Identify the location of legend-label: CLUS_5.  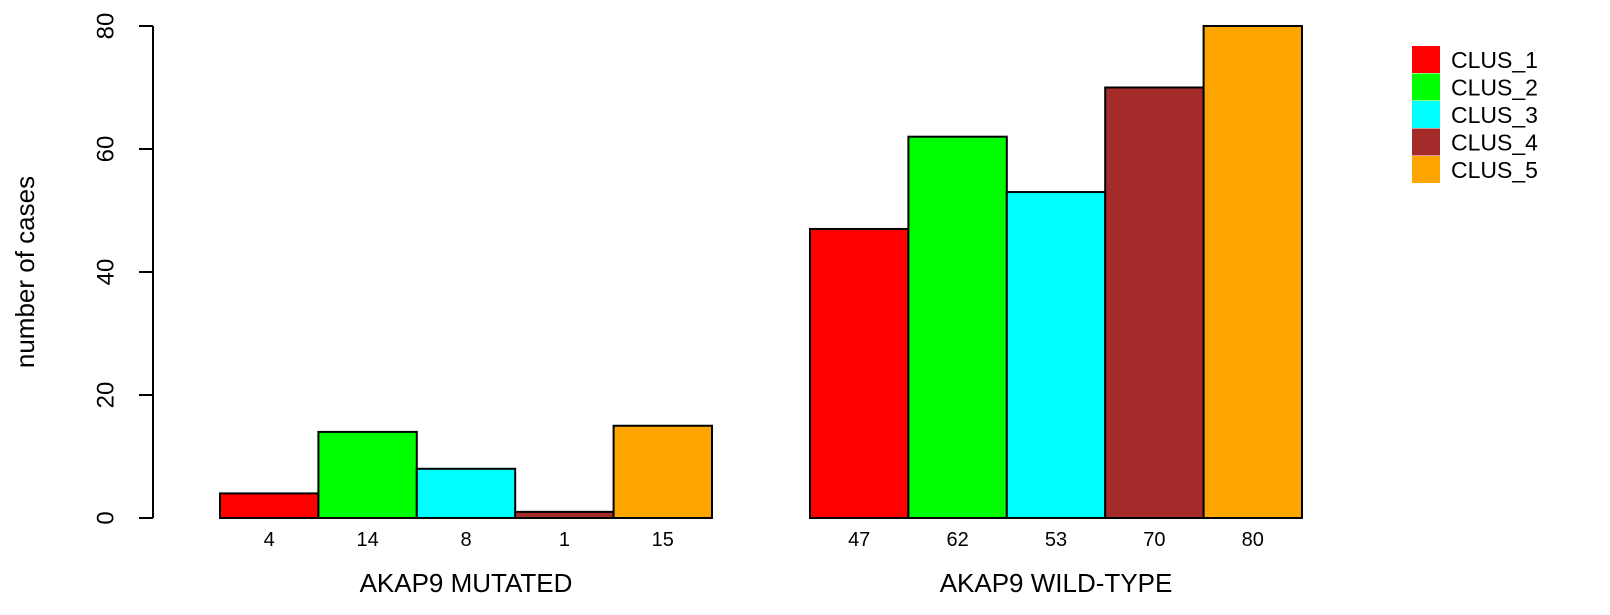
(1494, 170).